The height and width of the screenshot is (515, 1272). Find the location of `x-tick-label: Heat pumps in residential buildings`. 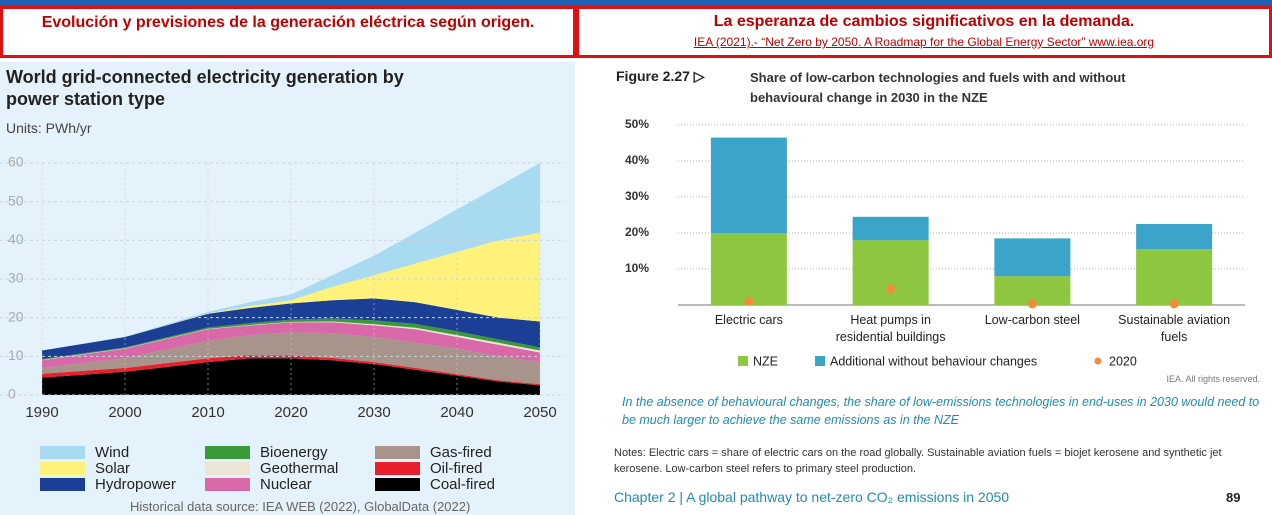

x-tick-label: Heat pumps in residential buildings is located at coordinates (890, 328).